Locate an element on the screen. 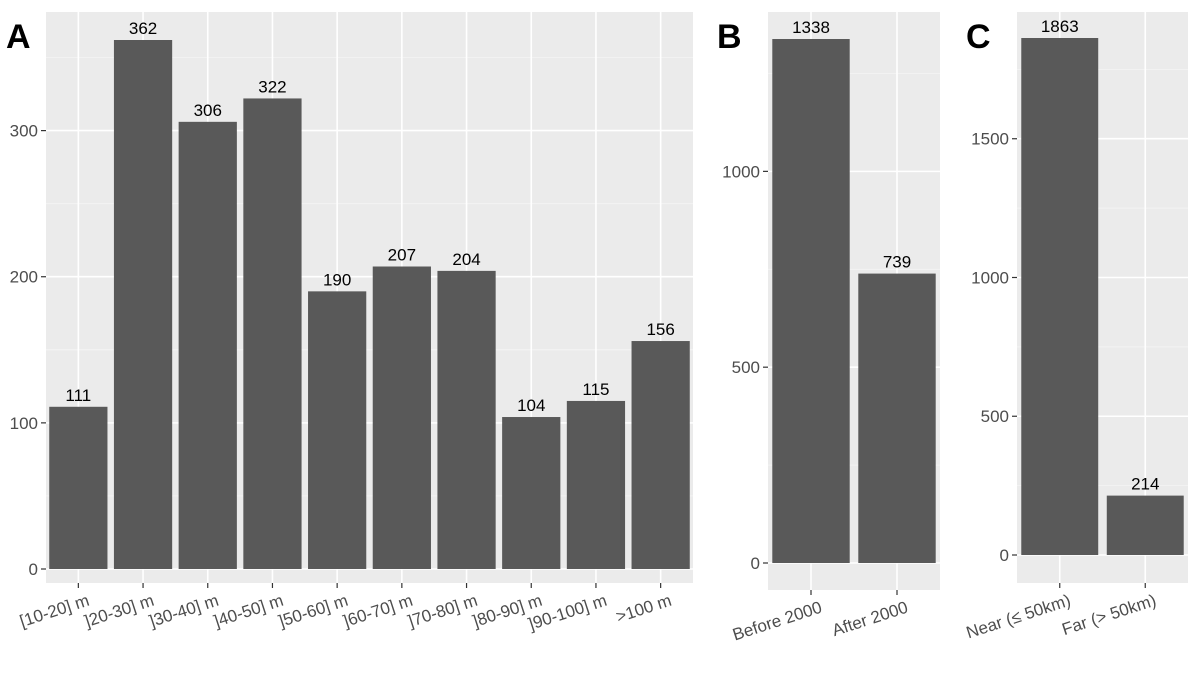 The width and height of the screenshot is (1200, 676). bar-value-label: 190 is located at coordinates (337, 279).